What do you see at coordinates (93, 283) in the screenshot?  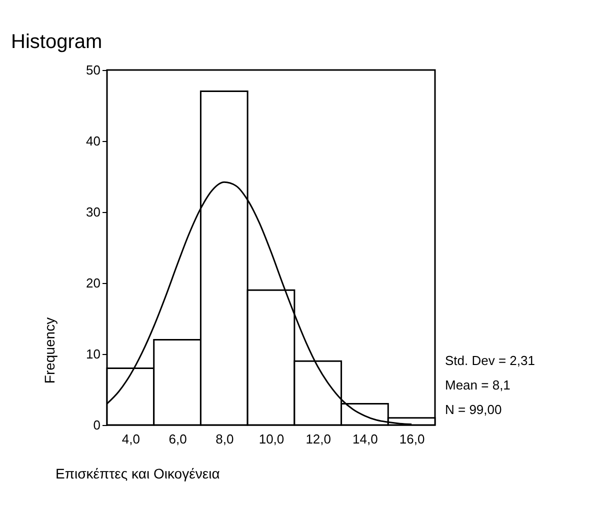 I see `y-tick-label: 20` at bounding box center [93, 283].